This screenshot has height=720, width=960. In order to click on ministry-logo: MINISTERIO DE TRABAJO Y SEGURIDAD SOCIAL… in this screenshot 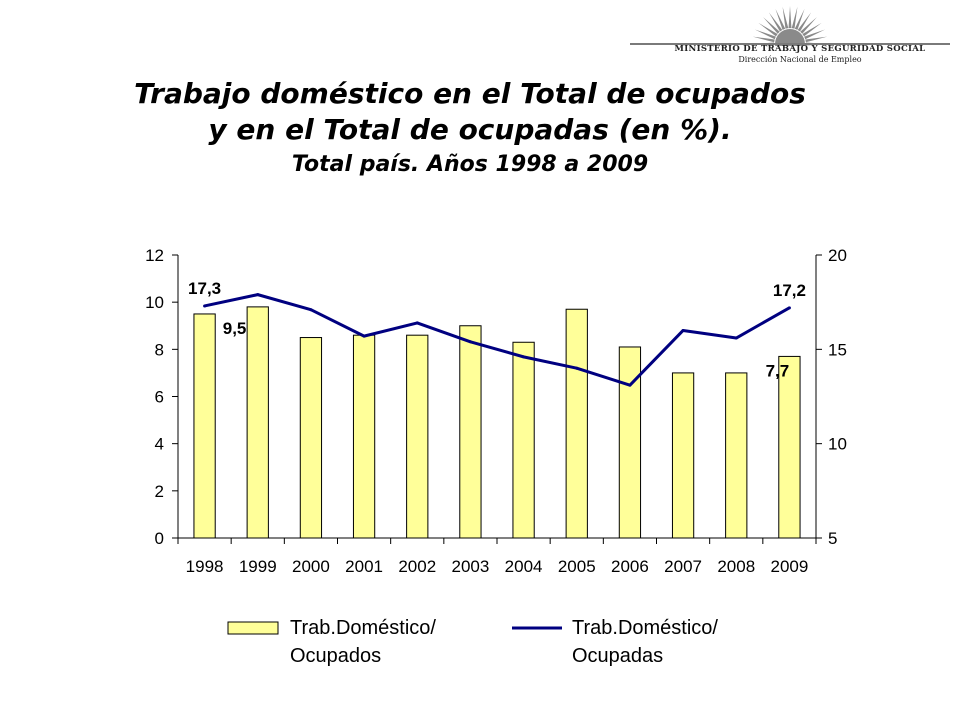, I will do `click(790, 36)`.